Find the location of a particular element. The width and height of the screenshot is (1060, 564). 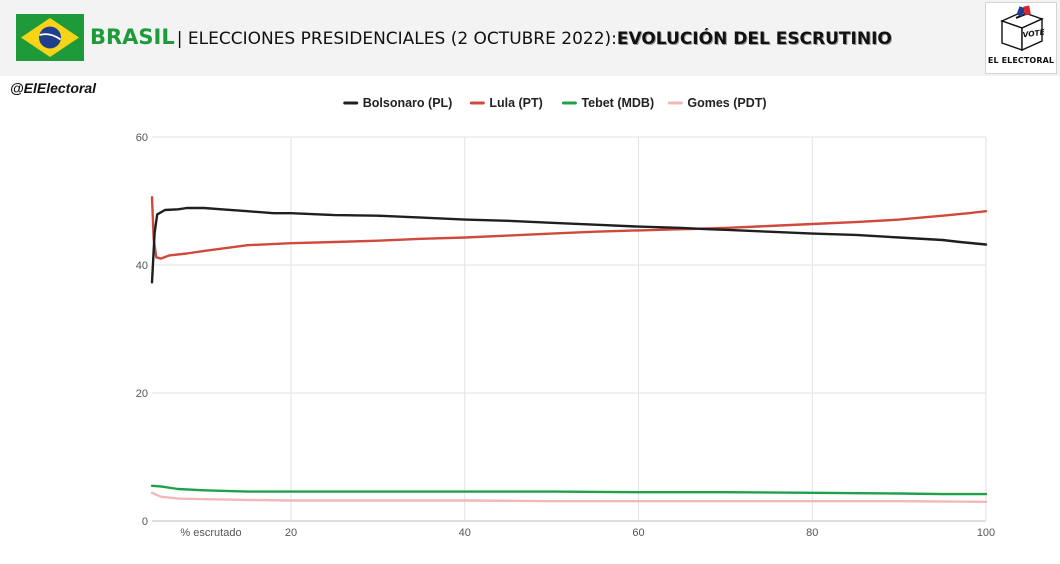

x-axis-label: % escrutado is located at coordinates (210, 533).